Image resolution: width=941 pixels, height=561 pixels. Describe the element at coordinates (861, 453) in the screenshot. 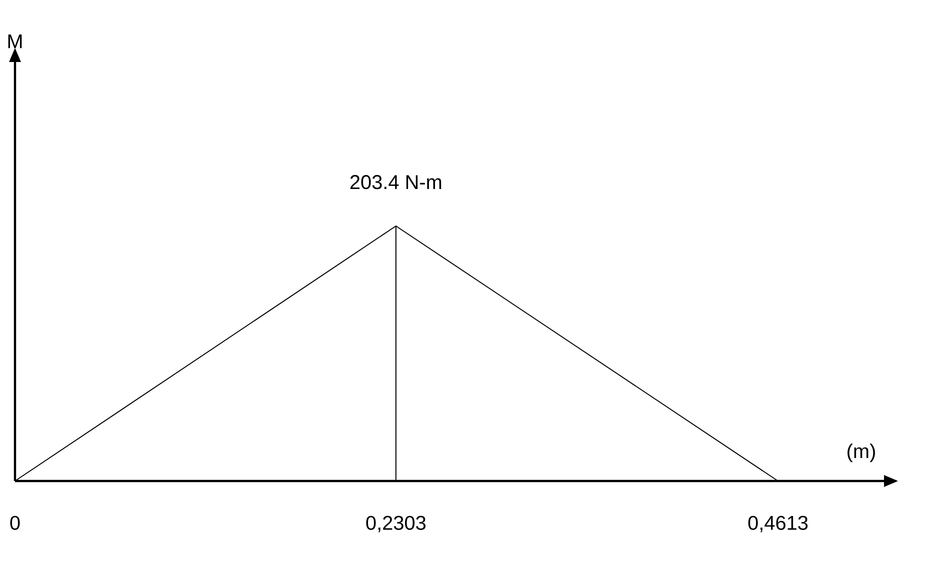

I see `x-axis-title: (m)` at that location.